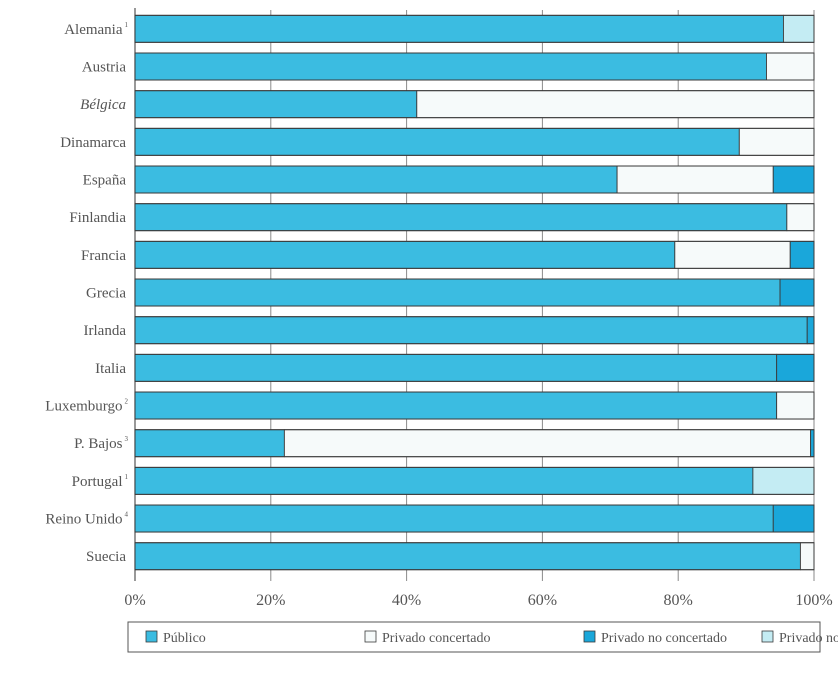 The height and width of the screenshot is (684, 838). Describe the element at coordinates (110, 369) in the screenshot. I see `category-label: Italia` at that location.